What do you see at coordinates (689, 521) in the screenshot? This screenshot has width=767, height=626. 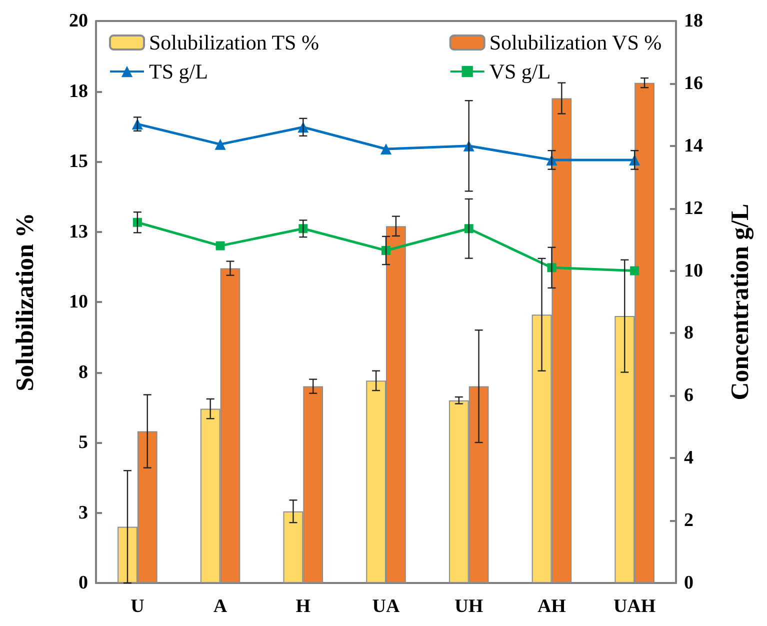 I see `y2-tick-label: 2` at bounding box center [689, 521].